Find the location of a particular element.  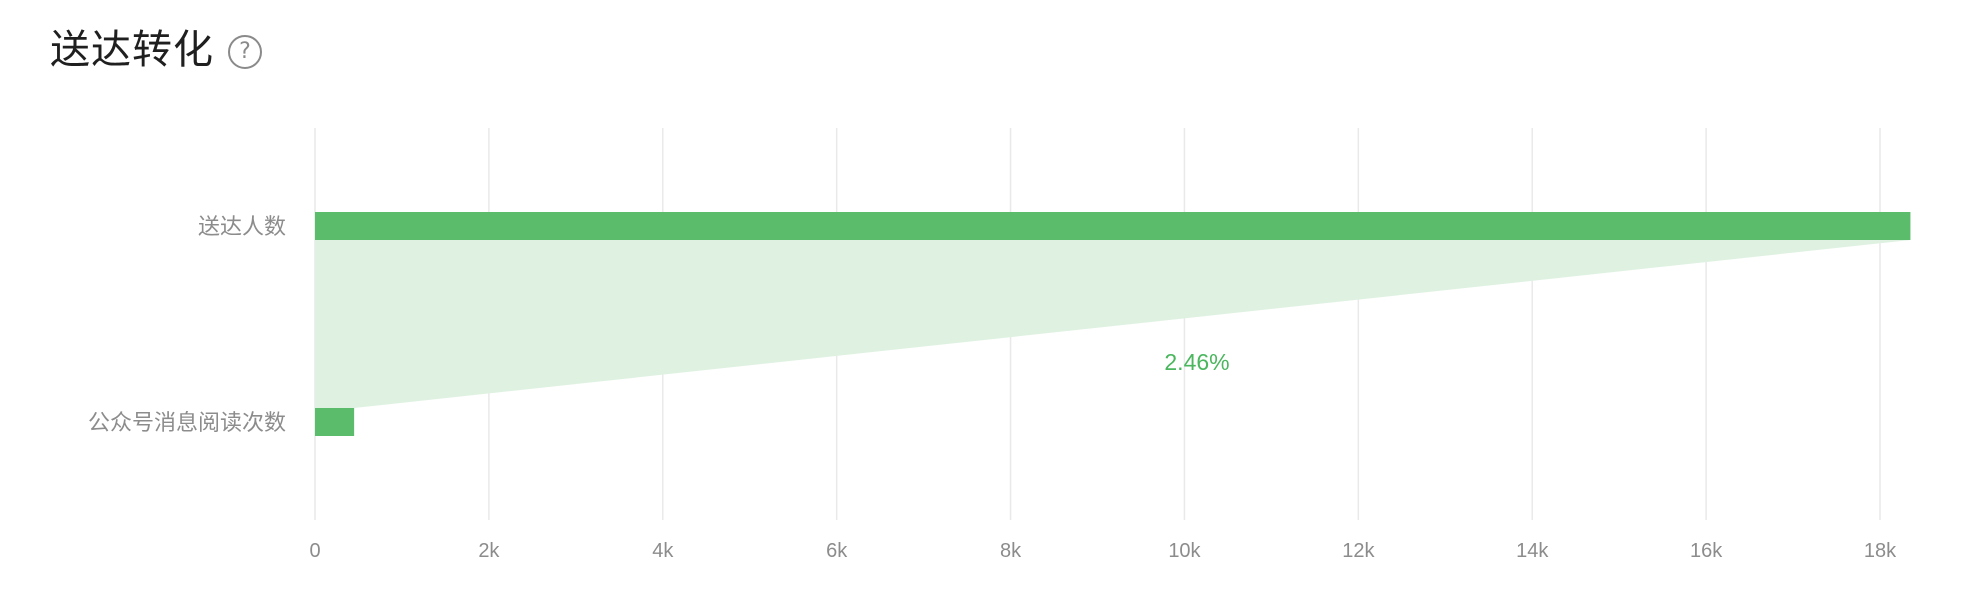

x-tick-label: 4k is located at coordinates (663, 551).